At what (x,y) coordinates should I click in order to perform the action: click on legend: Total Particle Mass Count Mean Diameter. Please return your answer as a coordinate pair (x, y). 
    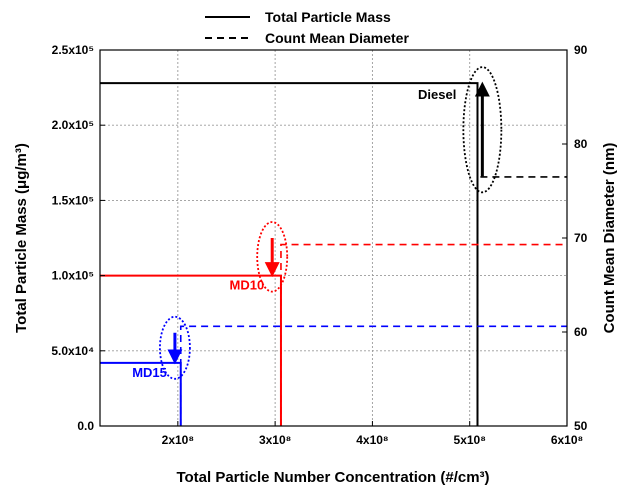
    Looking at the image, I should click on (307, 27).